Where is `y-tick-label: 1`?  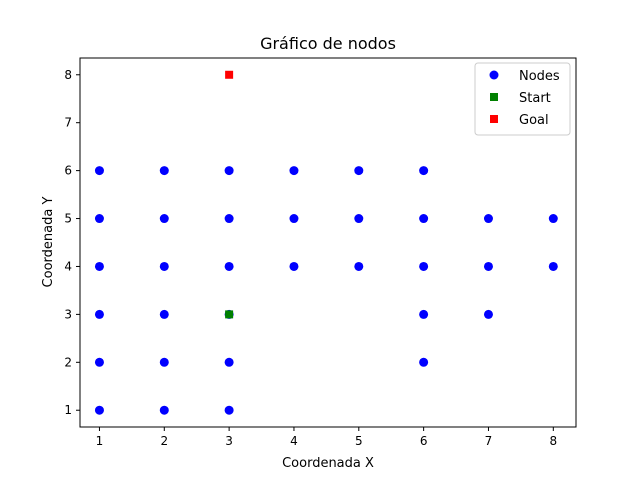
y-tick-label: 1 is located at coordinates (68, 410).